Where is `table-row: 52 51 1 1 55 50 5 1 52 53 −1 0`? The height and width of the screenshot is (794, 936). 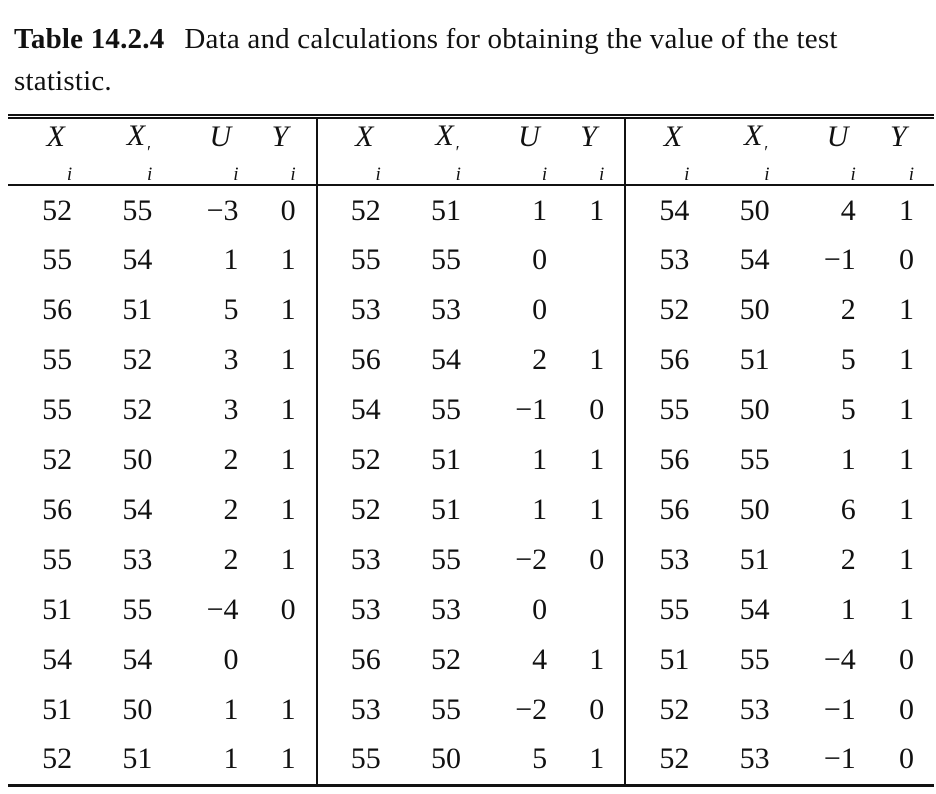 table-row: 52 51 1 1 55 50 5 1 52 53 −1 0 is located at coordinates (471, 760).